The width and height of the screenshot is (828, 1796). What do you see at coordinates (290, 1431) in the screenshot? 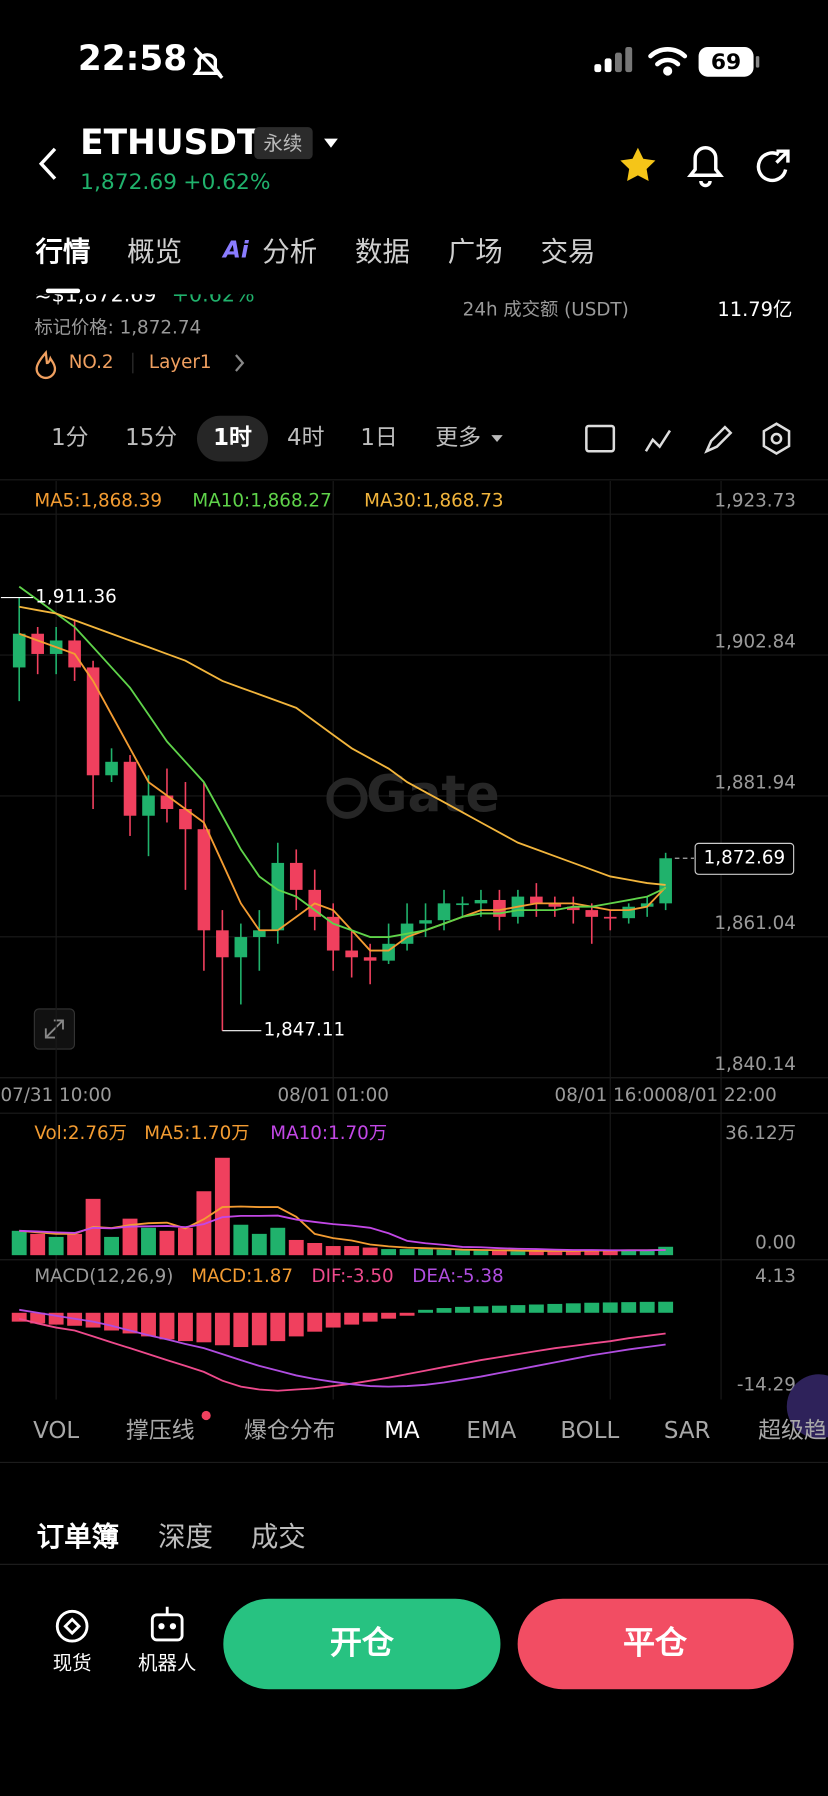
I see `indicator-tab: 爆仓分布` at bounding box center [290, 1431].